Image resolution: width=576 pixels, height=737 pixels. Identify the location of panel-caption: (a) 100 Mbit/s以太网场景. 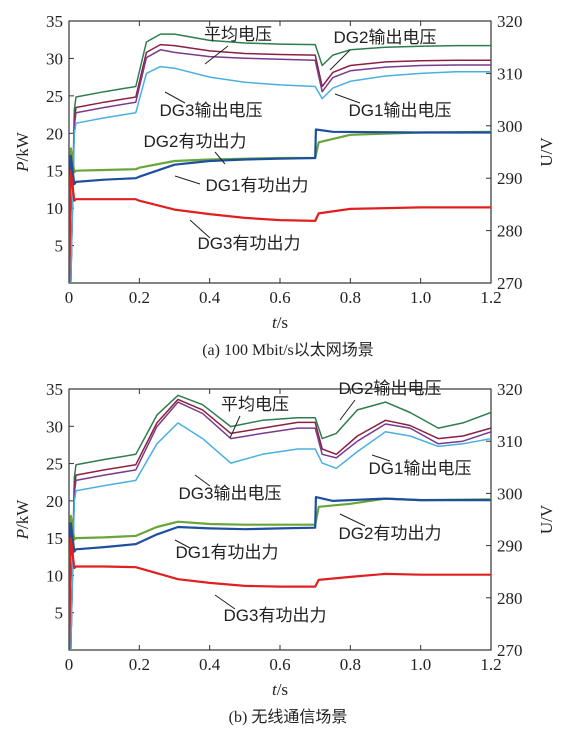
(288, 350).